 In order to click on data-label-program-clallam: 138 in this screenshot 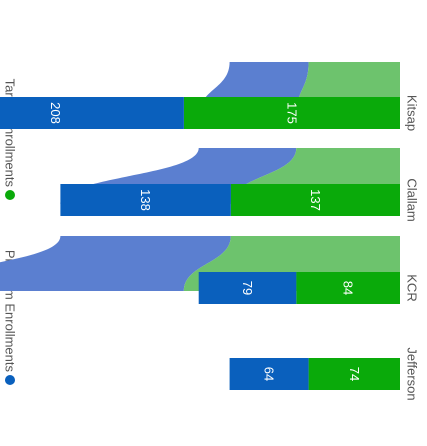, I will do `click(145, 200)`.